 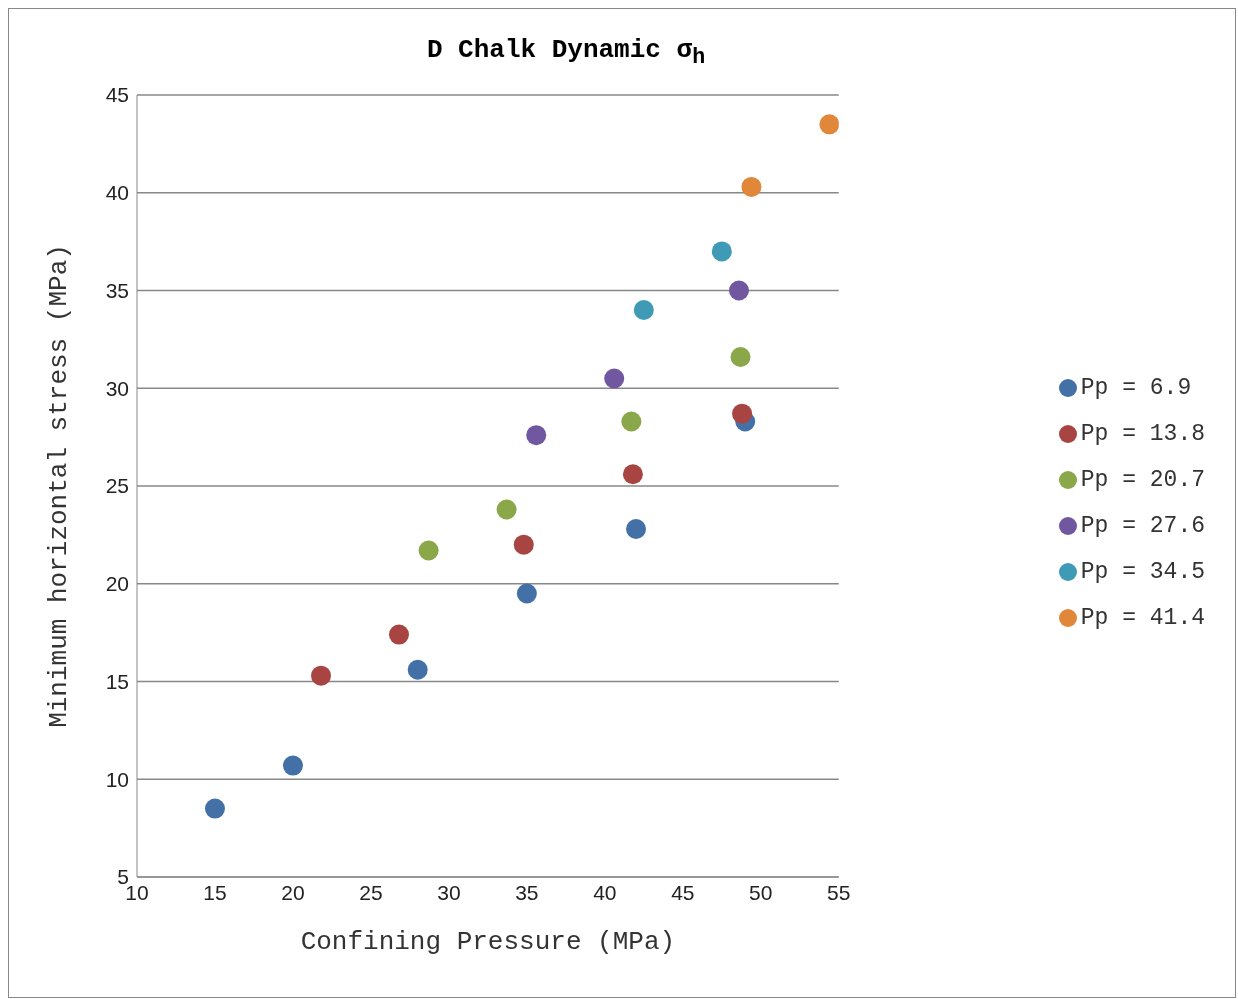 What do you see at coordinates (1142, 480) in the screenshot?
I see `legend-label: Pp = 20.7` at bounding box center [1142, 480].